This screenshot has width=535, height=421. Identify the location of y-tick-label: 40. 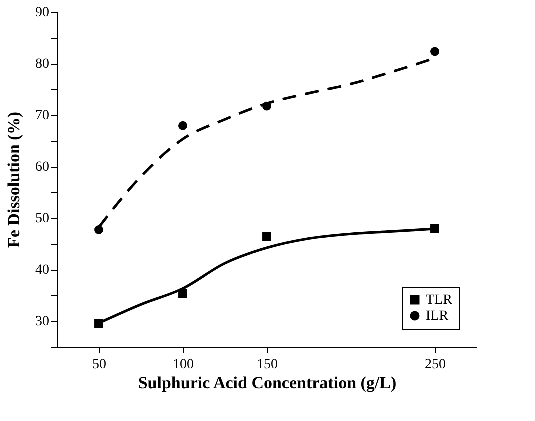
(43, 270).